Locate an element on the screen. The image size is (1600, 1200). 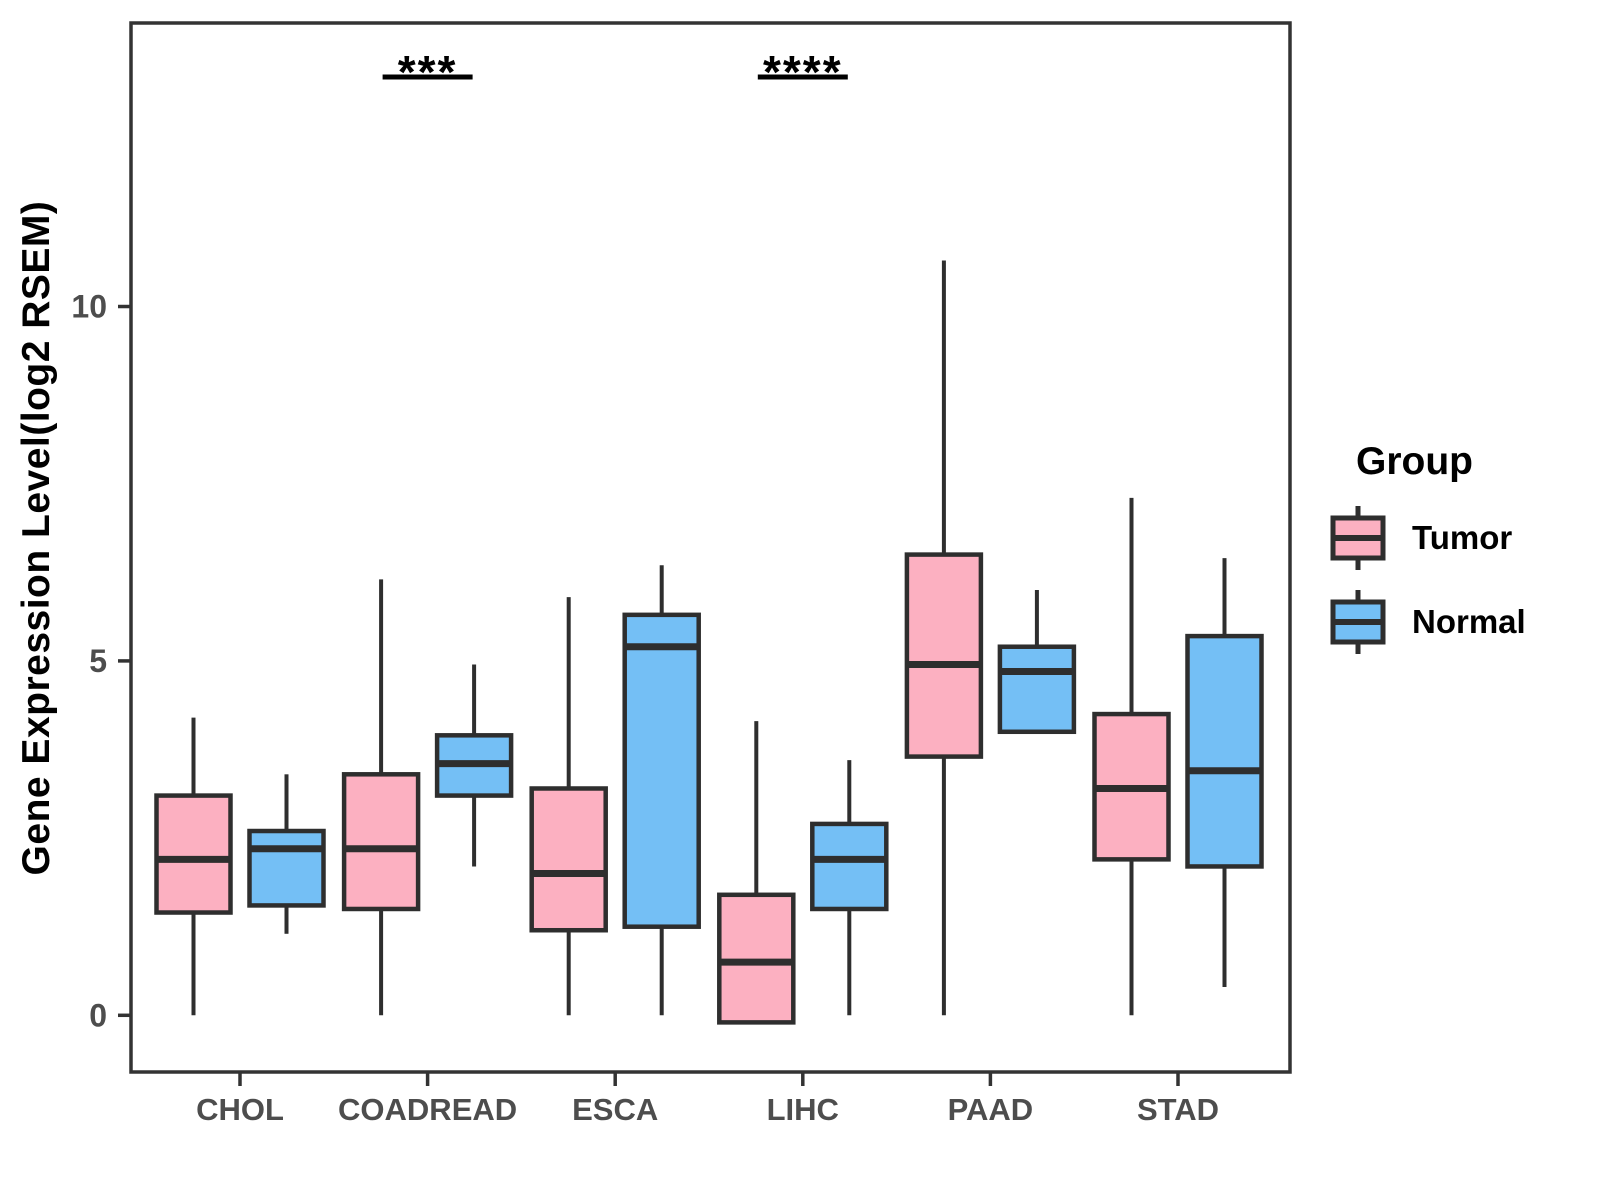
legend-title: Group is located at coordinates (1414, 461).